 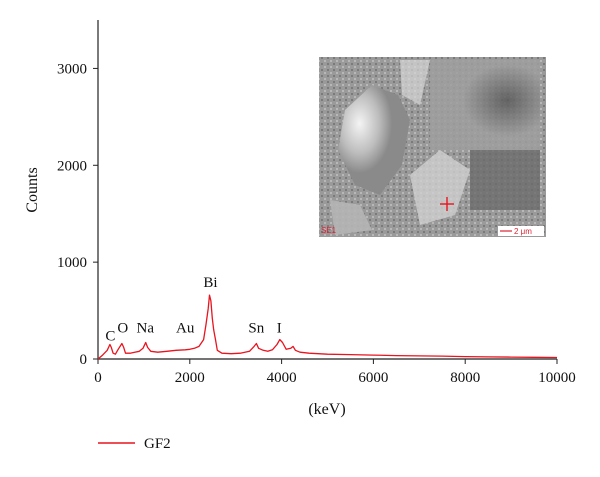 I want to click on legend-label-gf2: GF2, so click(x=157, y=444).